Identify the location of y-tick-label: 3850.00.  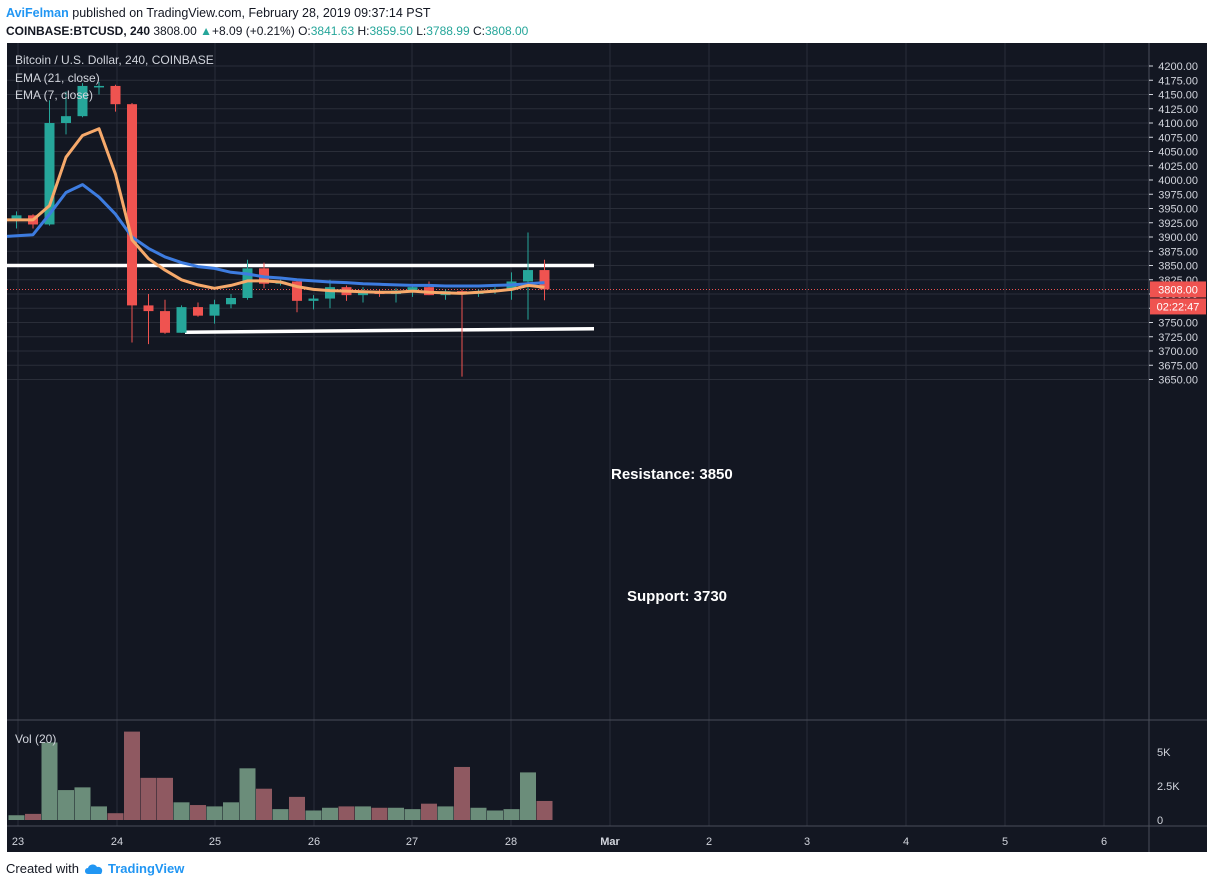
(1178, 267).